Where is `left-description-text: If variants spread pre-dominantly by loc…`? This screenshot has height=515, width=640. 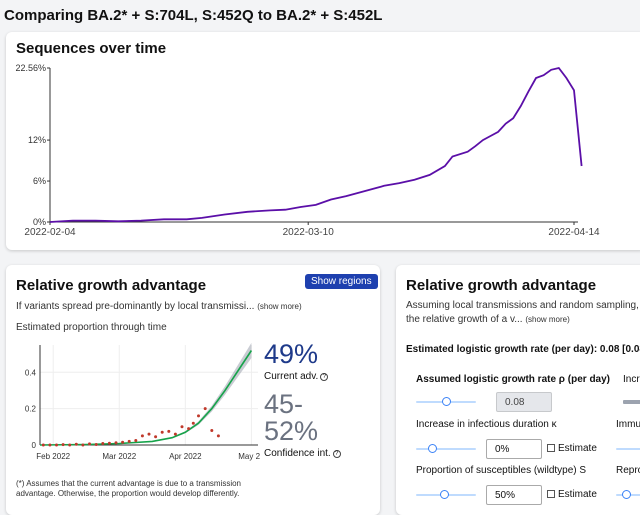
left-description-text: If variants spread pre-dominantly by loc… is located at coordinates (135, 306).